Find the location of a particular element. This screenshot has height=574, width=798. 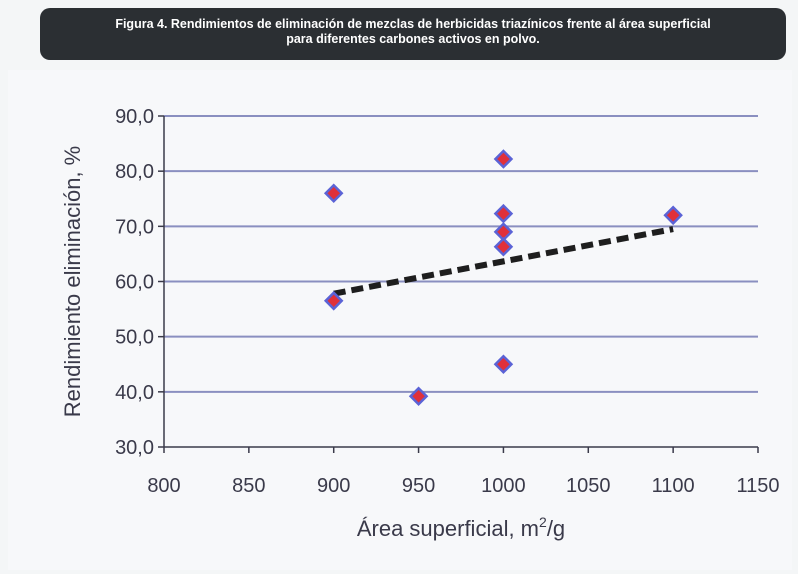

x-axis-title-sup: 2 is located at coordinates (543, 522).